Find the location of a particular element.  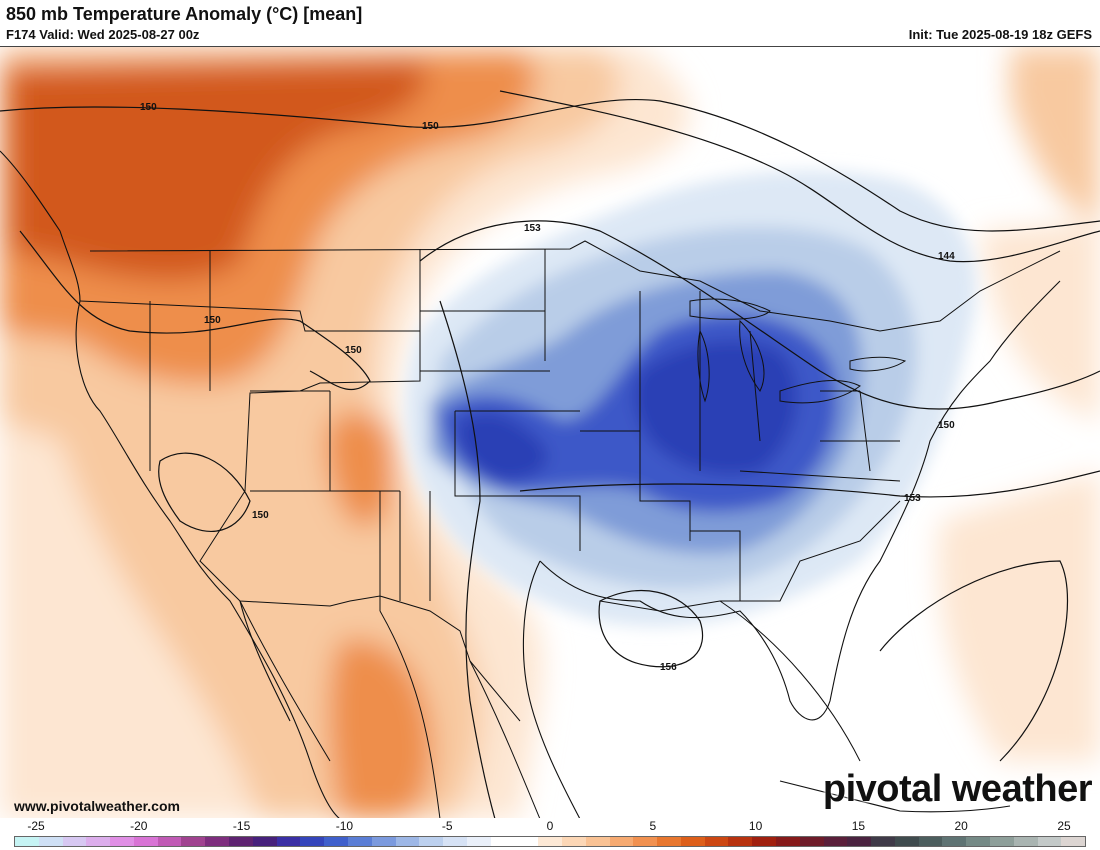

contour-label: 156 is located at coordinates (668, 667).